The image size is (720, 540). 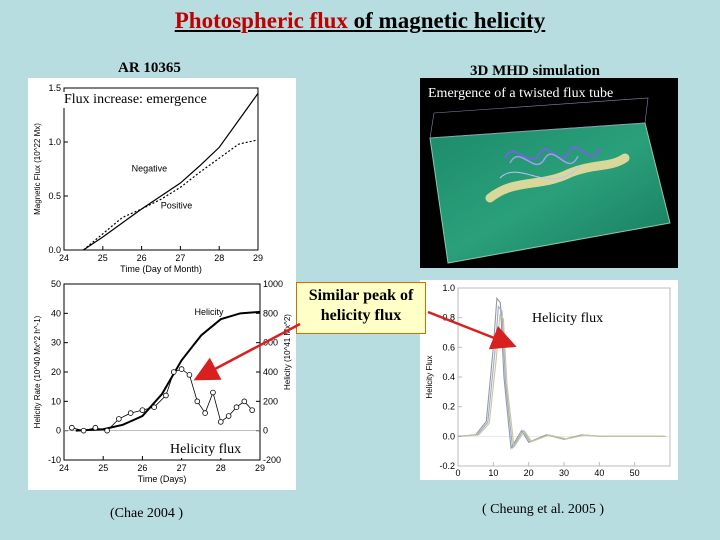 I want to click on helicity-flux-right-label: Helicity flux, so click(x=568, y=319).